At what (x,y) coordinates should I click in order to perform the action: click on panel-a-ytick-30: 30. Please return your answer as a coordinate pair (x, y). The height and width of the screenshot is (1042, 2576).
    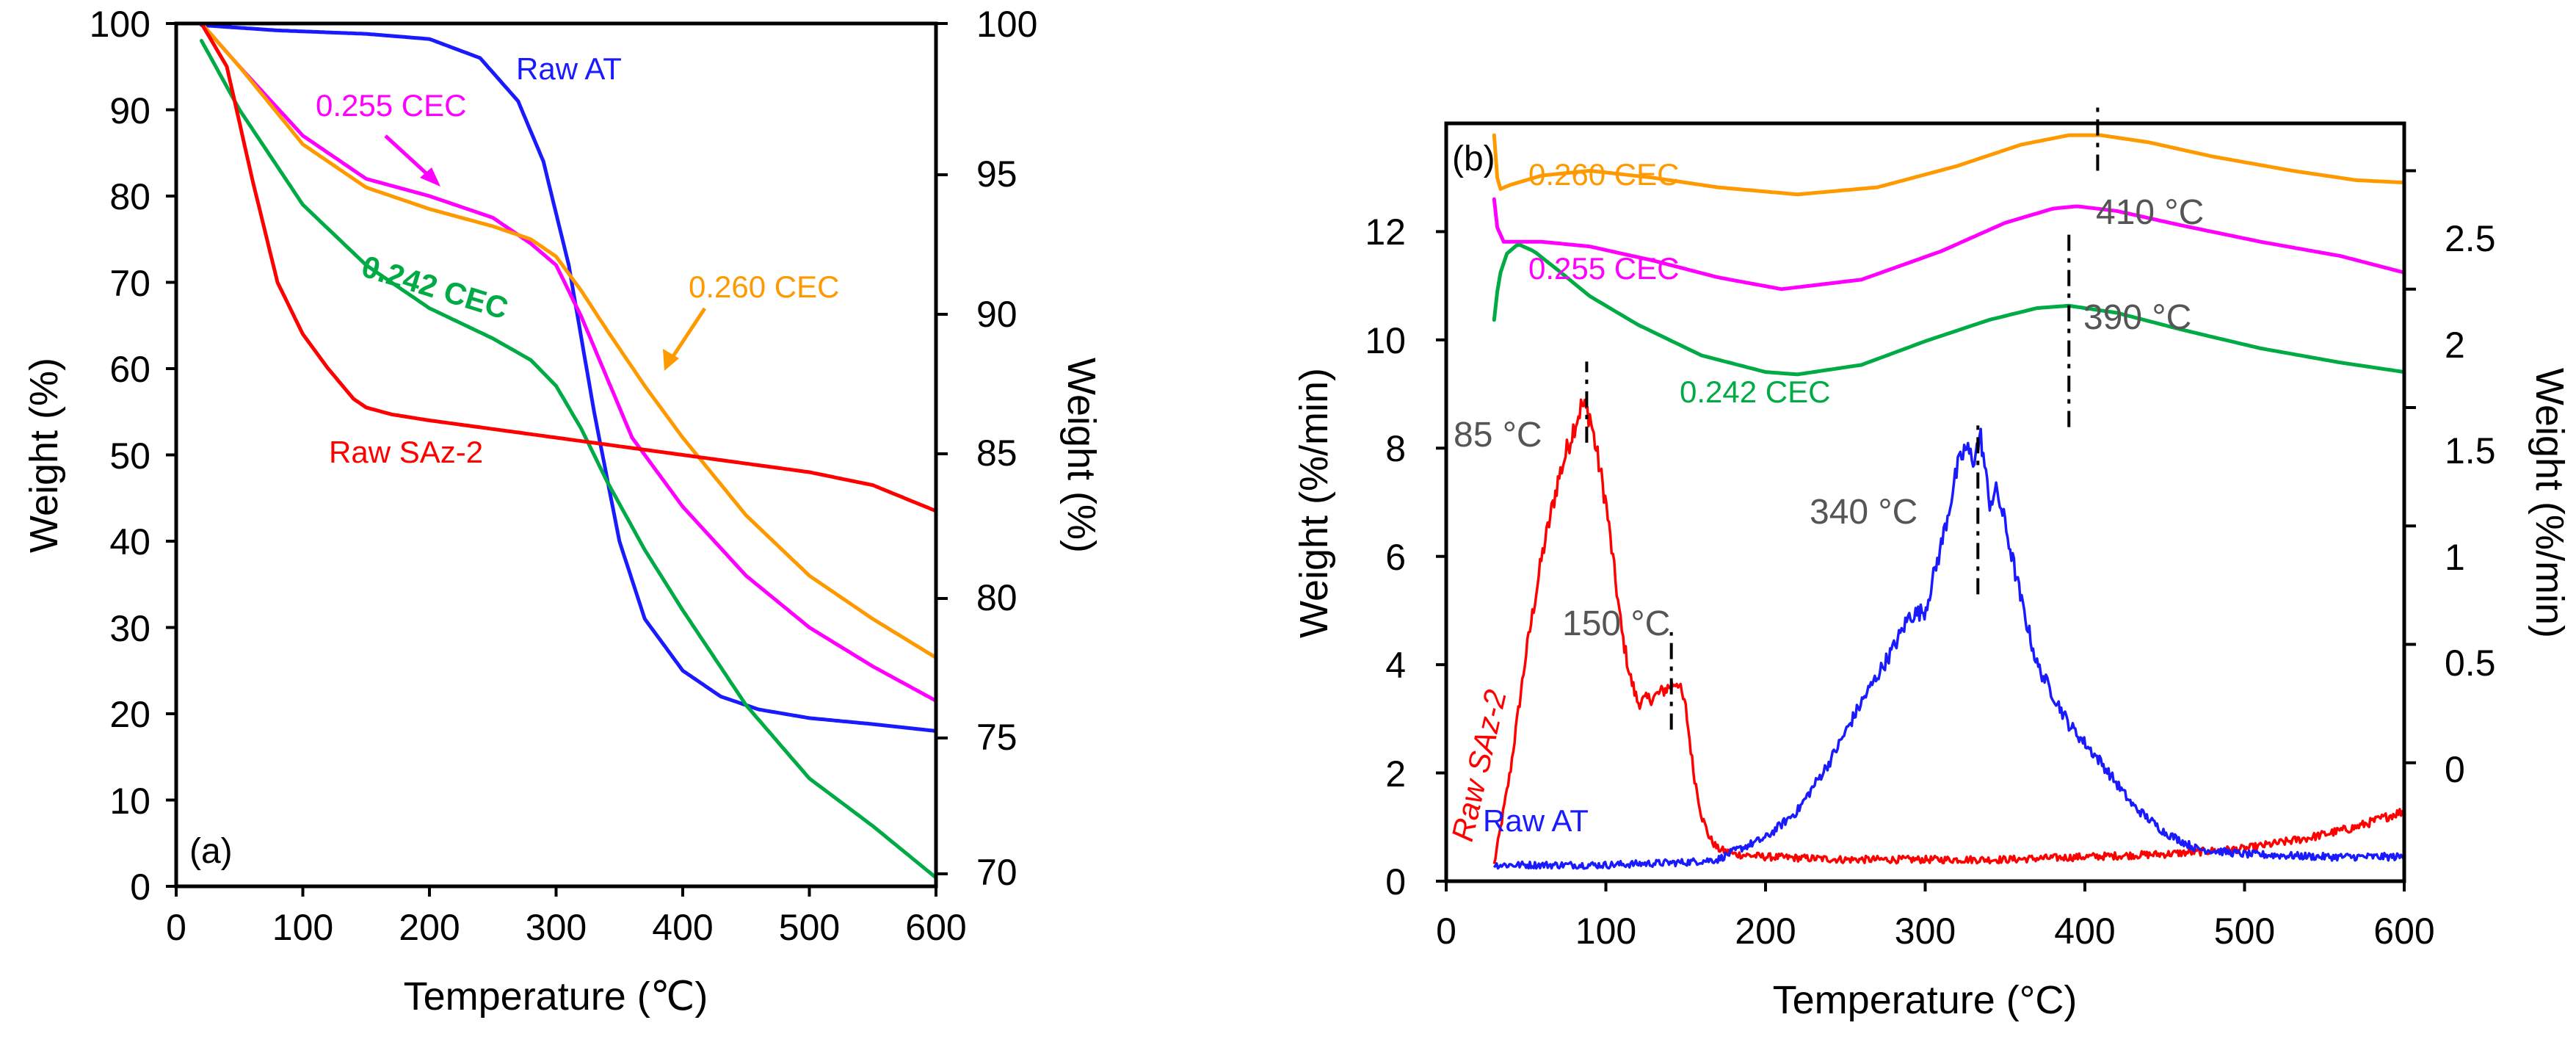
    Looking at the image, I should click on (129, 628).